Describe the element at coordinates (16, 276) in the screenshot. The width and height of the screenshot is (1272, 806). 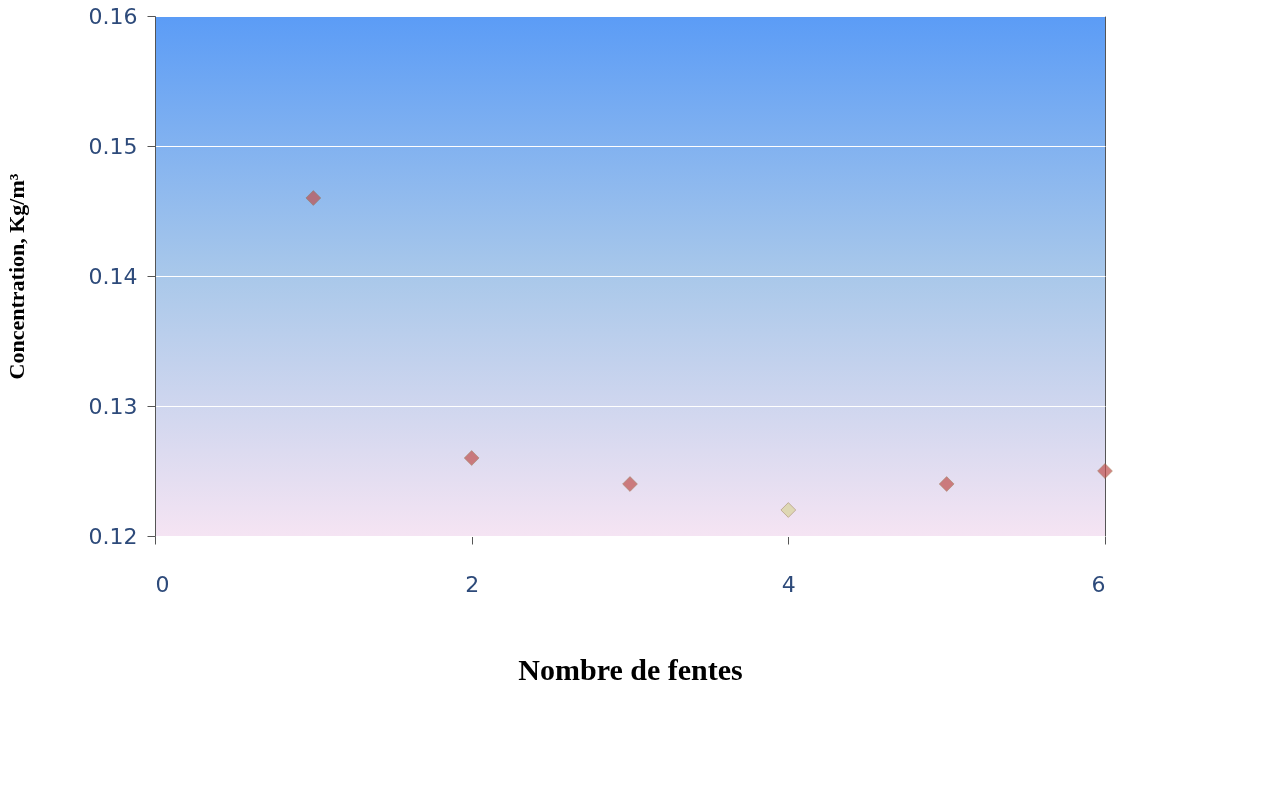
I see `y-axis-title: Concentration, Kg/m³` at that location.